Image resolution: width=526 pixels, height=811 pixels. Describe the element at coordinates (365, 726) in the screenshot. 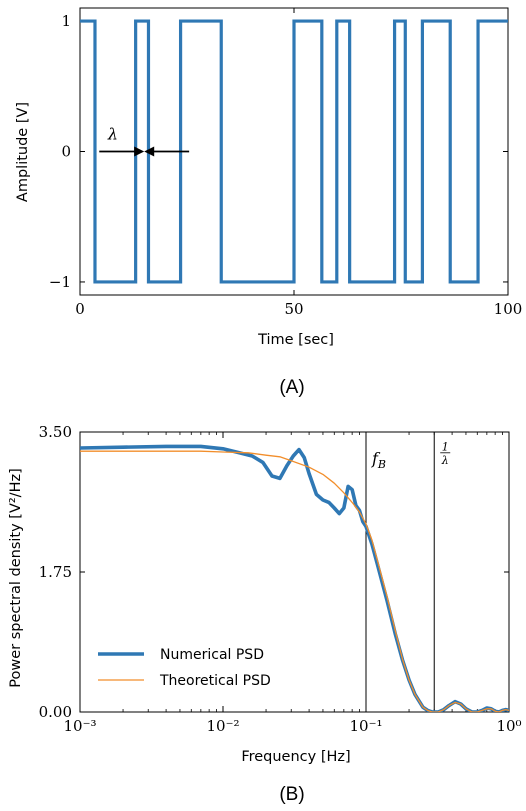

I see `panel-b-x-tick-label: 10⁻¹` at that location.